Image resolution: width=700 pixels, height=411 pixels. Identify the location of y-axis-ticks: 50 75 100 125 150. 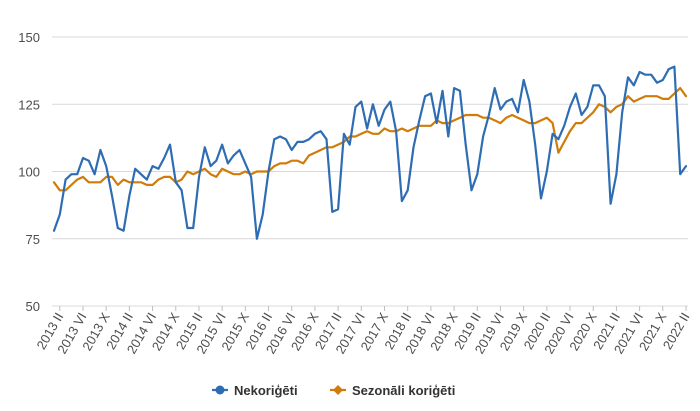
(29, 172).